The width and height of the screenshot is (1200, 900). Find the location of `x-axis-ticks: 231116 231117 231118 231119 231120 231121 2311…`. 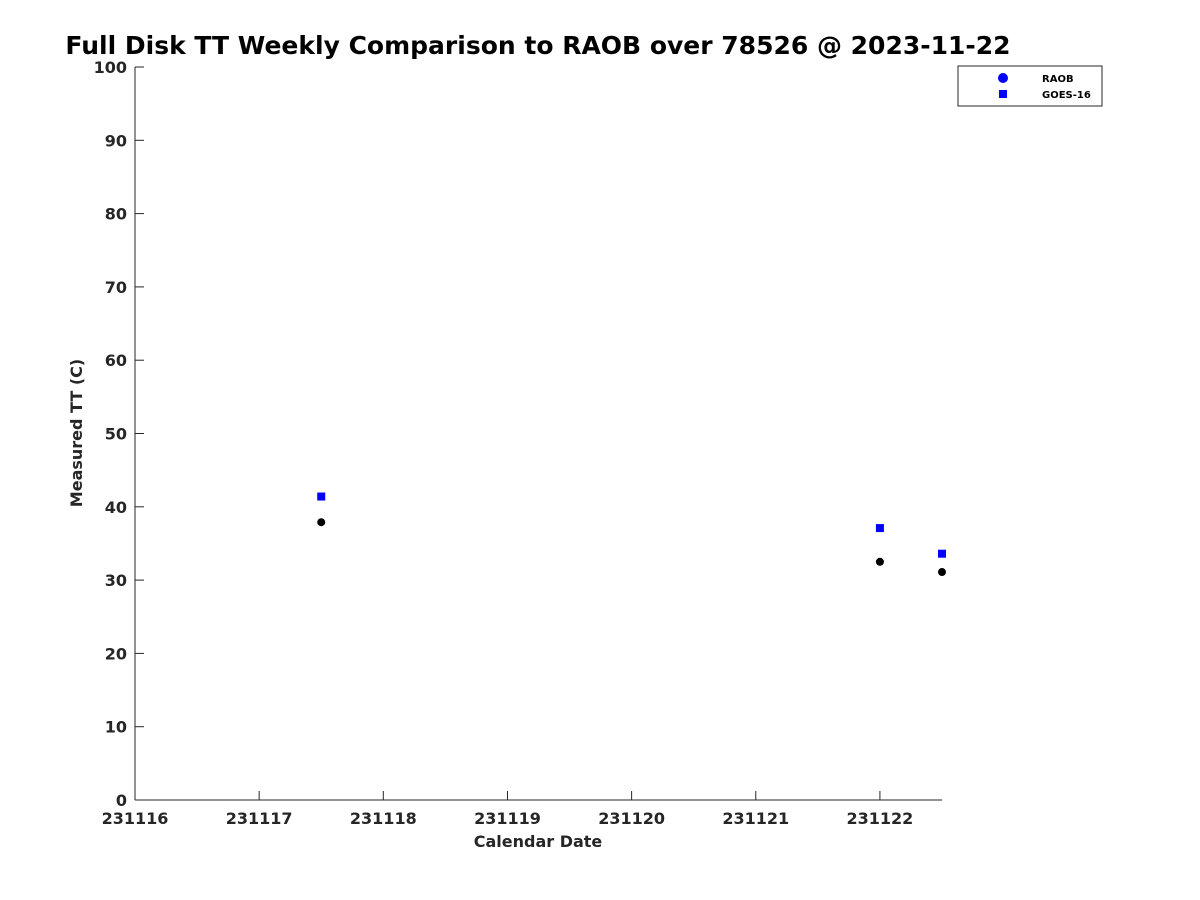

x-axis-ticks: 231116 231117 231118 231119 231120 231121 2311… is located at coordinates (508, 809).